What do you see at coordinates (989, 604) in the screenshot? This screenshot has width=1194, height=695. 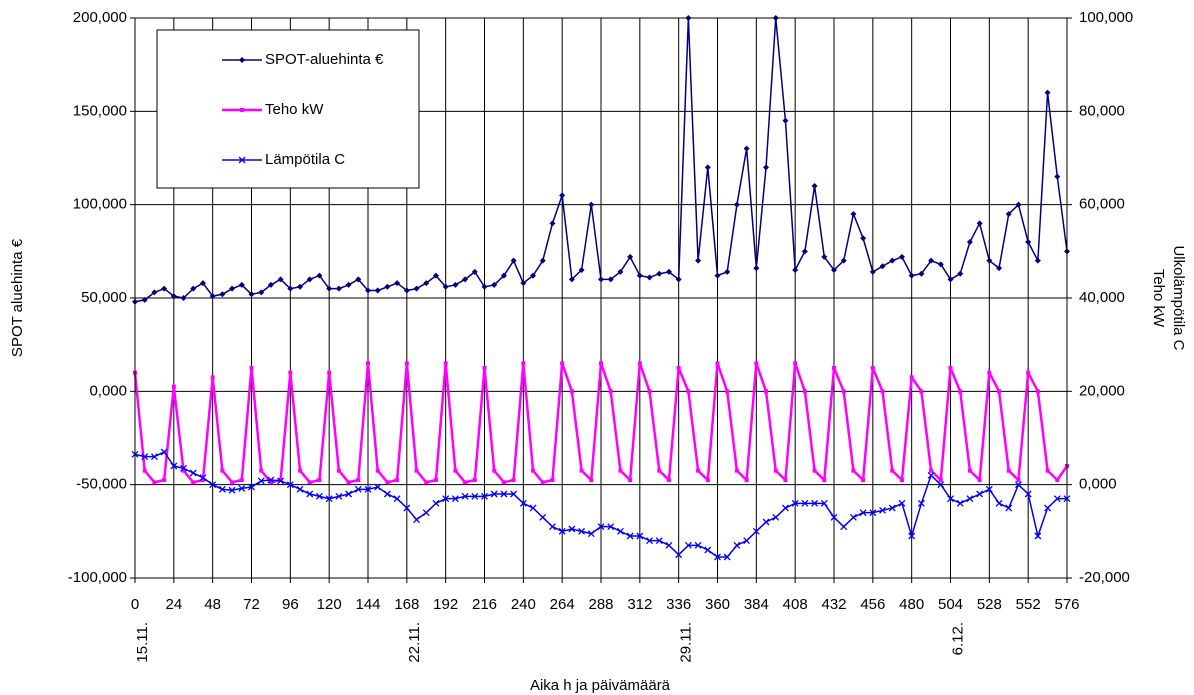 I see `x-tick-label: 528` at bounding box center [989, 604].